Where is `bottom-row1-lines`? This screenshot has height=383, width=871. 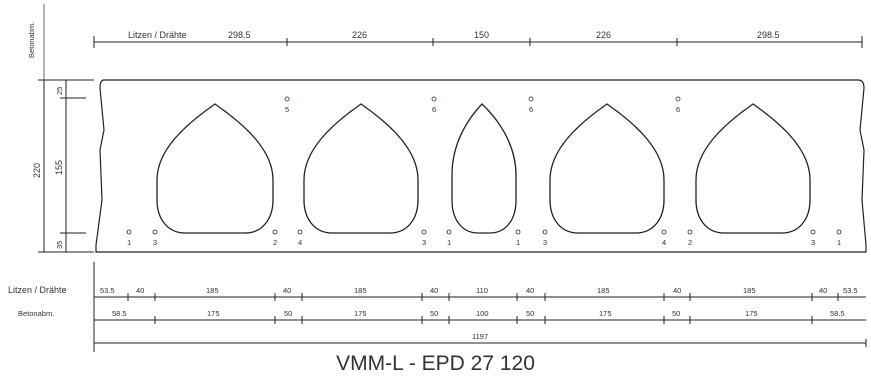
bottom-row1-lines is located at coordinates (480, 297).